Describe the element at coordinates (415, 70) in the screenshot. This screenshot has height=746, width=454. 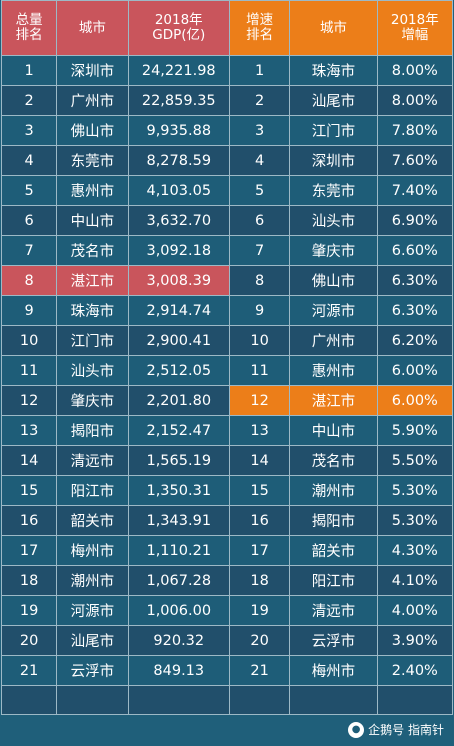
I see `growth-cell: 8.00%` at that location.